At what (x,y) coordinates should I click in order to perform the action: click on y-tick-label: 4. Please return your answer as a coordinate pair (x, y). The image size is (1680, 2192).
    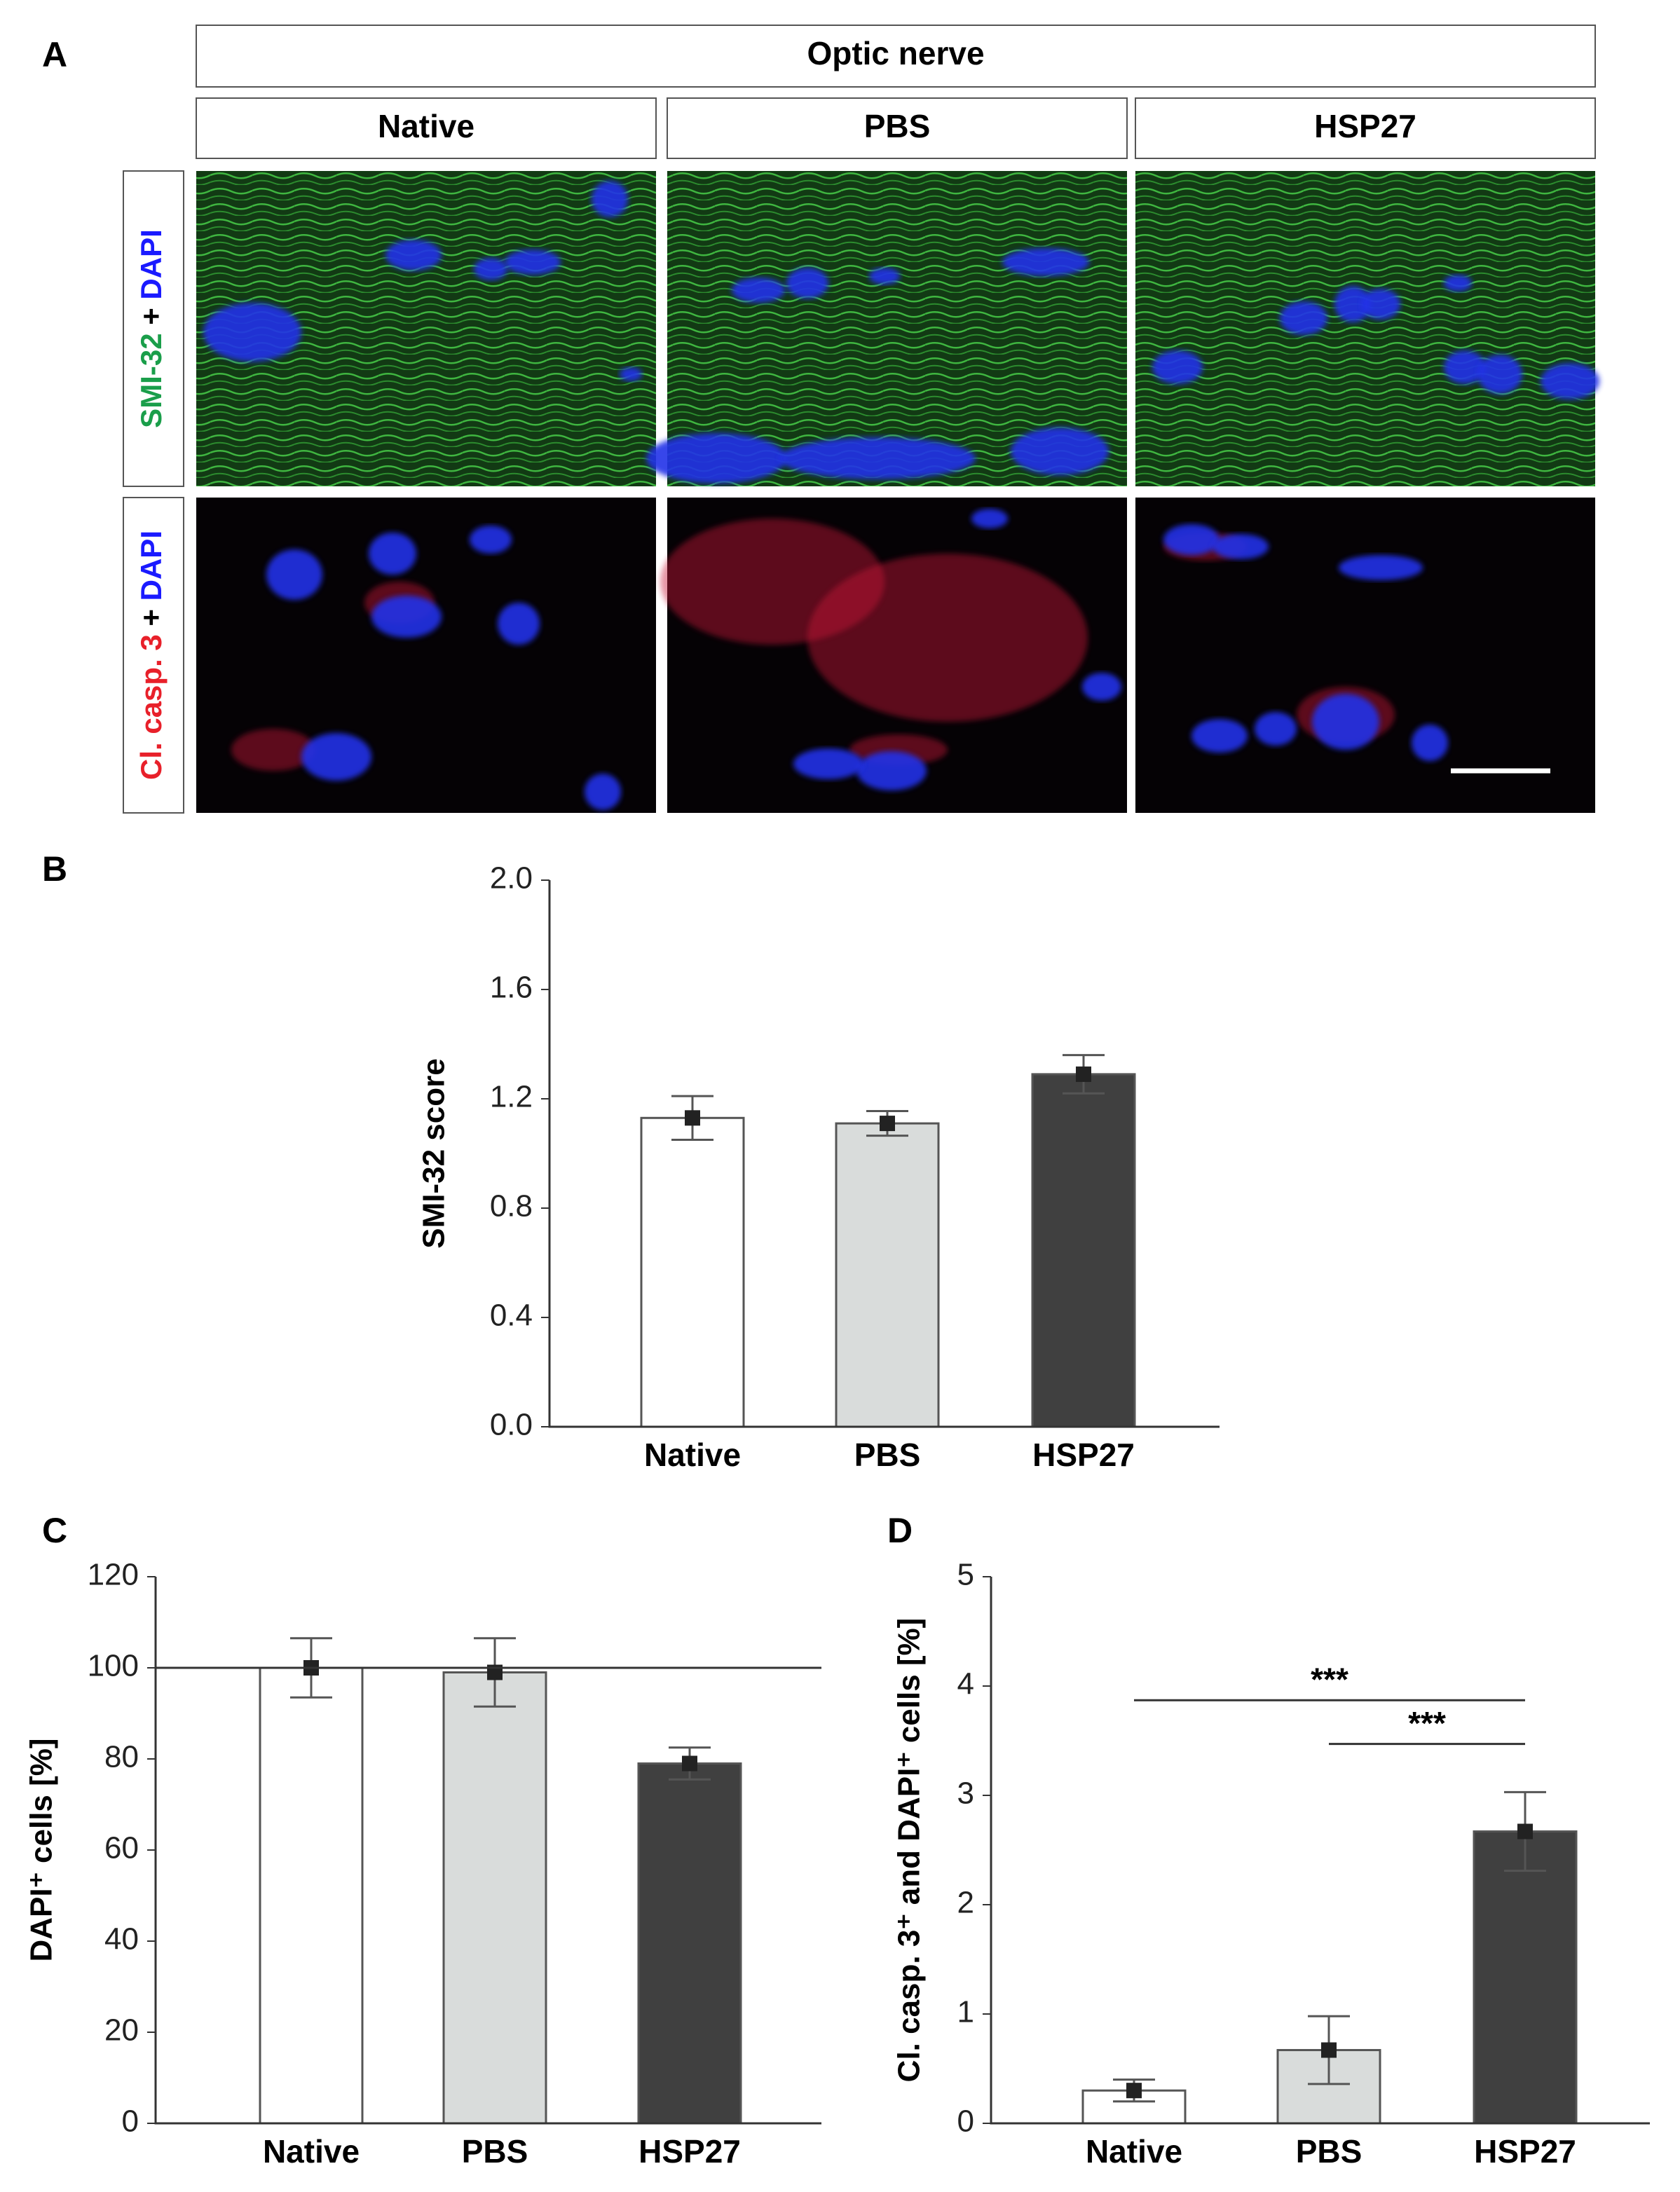
    Looking at the image, I should click on (965, 1684).